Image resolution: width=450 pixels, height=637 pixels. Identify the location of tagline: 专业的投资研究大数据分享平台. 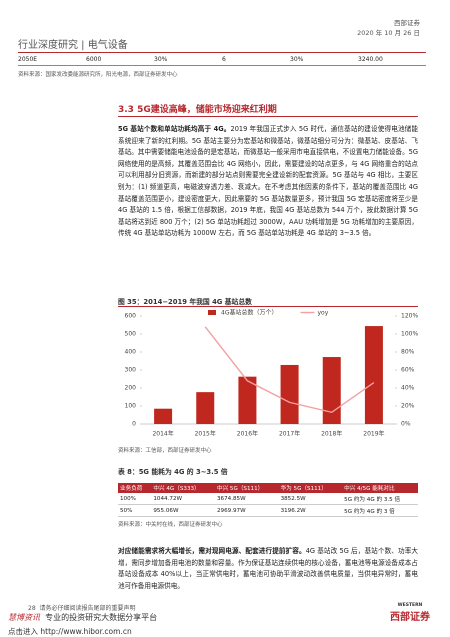
(101, 617).